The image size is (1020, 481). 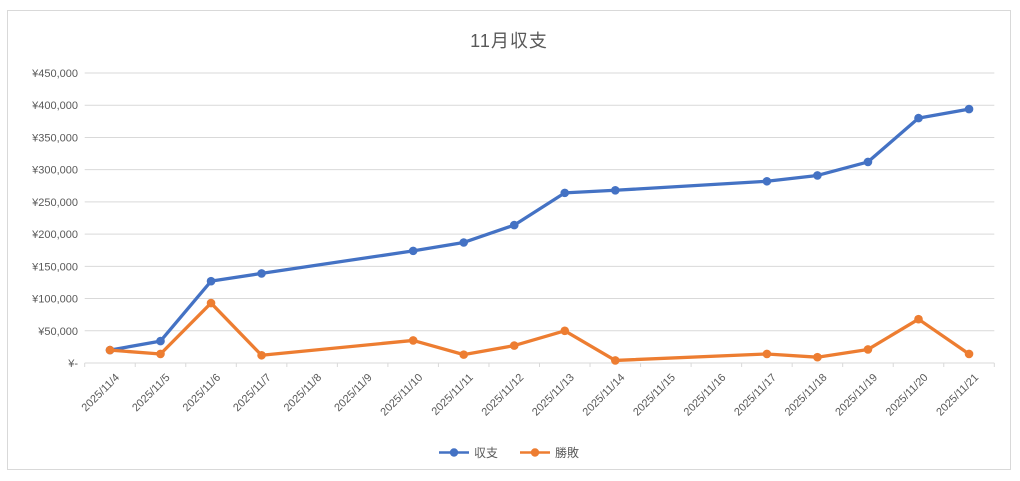 I want to click on x-axis-tick-label: 2025/11/13, so click(x=553, y=395).